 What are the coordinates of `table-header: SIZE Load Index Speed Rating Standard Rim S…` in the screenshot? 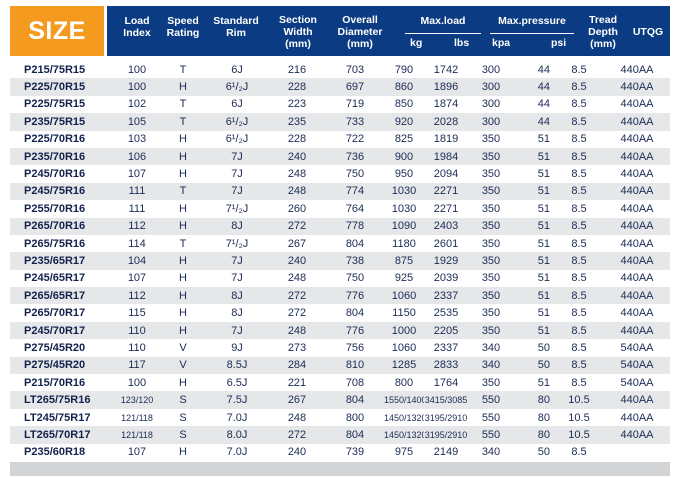 It's located at (340, 31).